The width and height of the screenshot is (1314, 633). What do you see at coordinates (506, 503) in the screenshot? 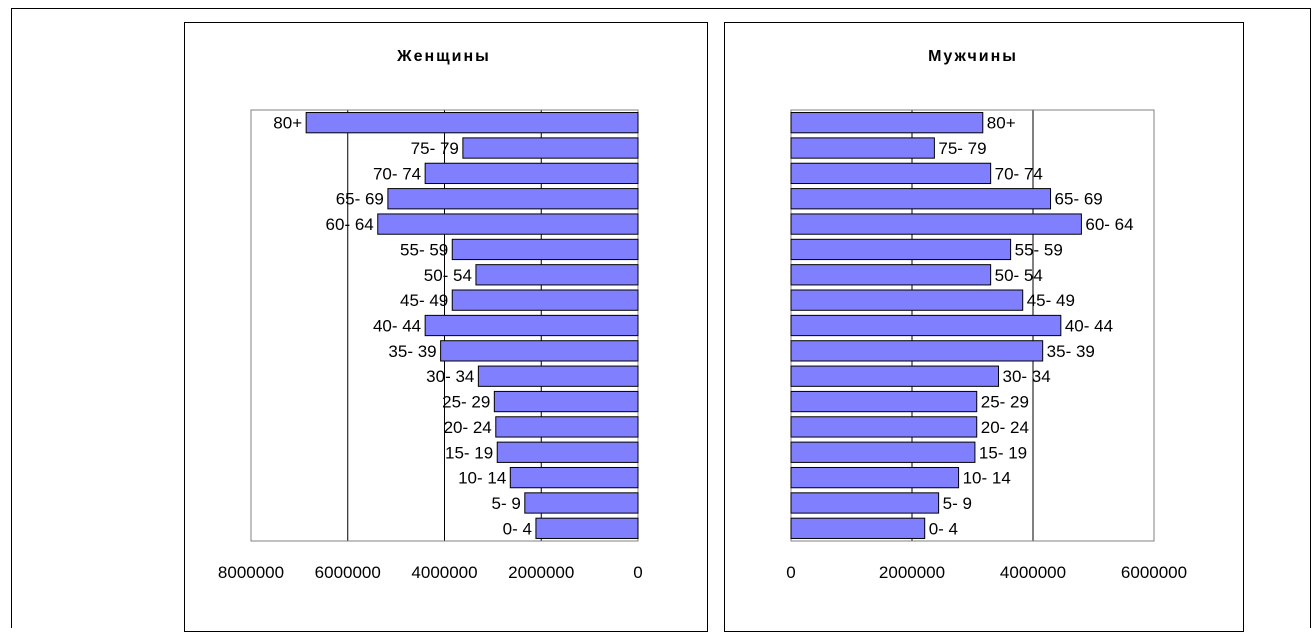
I see `women-bar-label: 5- 9` at bounding box center [506, 503].